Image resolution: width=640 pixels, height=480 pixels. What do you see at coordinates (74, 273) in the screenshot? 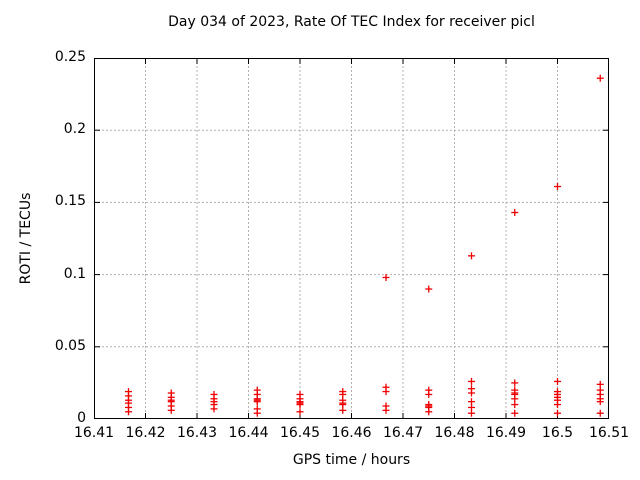
I see `y-tick-label: 0.1` at bounding box center [74, 273].